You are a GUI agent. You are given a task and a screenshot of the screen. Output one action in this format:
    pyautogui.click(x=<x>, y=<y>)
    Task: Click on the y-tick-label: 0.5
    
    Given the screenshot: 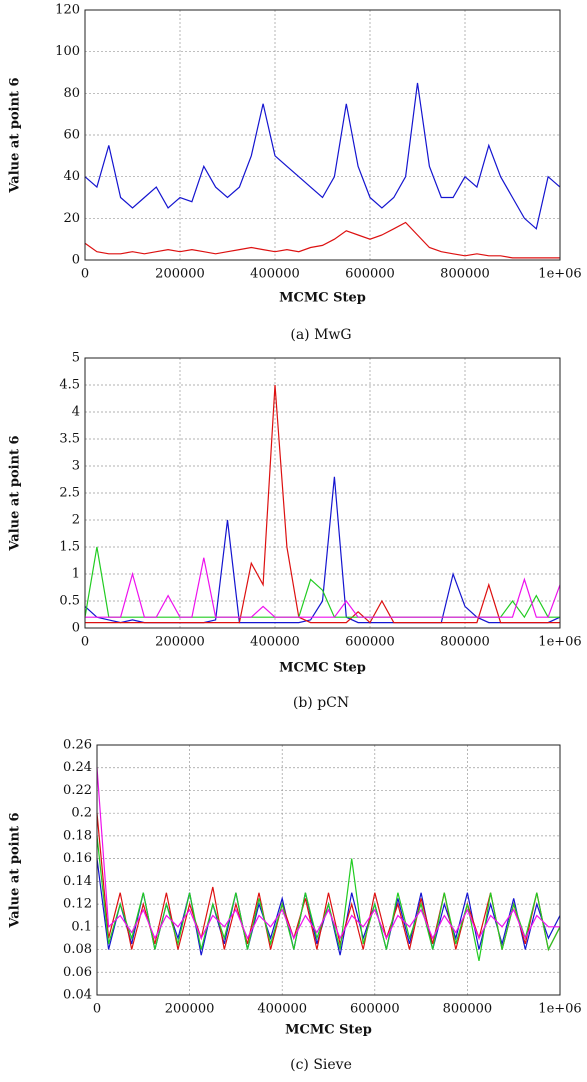 What is the action you would take?
    pyautogui.click(x=69, y=601)
    